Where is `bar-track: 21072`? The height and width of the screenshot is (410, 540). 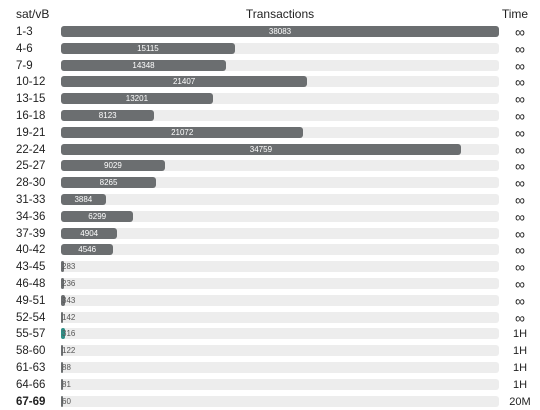
bar-track: 21072 is located at coordinates (280, 132).